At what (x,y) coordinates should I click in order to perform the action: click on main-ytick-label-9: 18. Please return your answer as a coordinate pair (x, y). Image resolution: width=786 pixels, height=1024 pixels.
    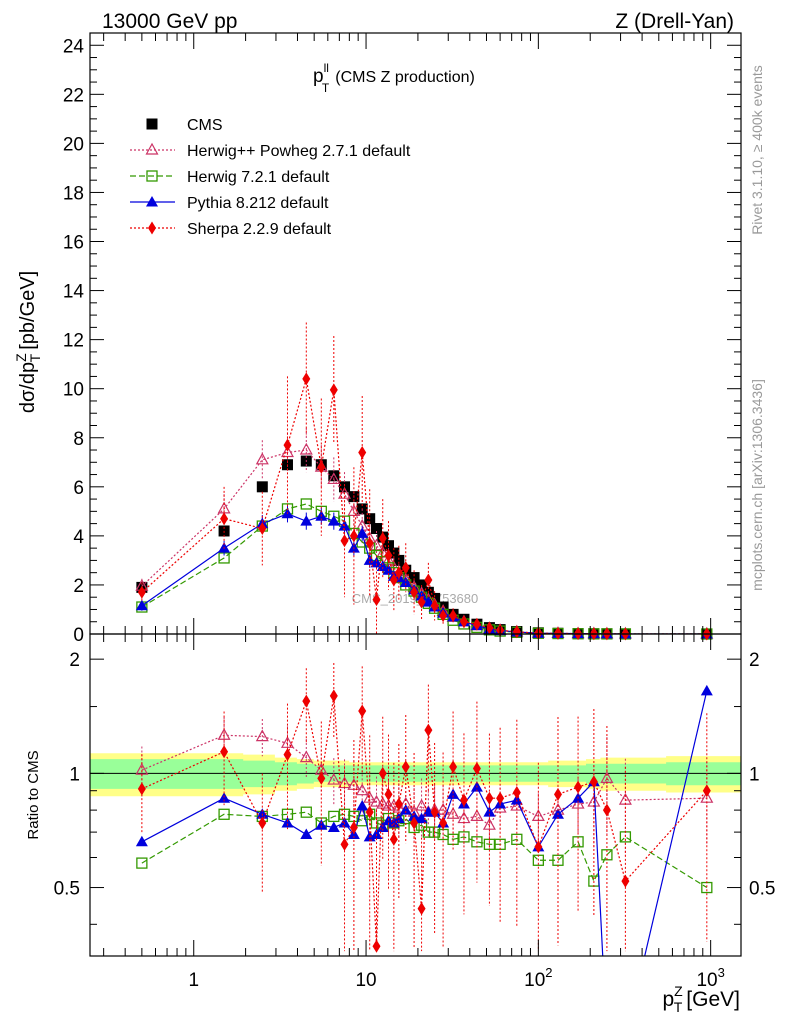
    Looking at the image, I should click on (73, 193).